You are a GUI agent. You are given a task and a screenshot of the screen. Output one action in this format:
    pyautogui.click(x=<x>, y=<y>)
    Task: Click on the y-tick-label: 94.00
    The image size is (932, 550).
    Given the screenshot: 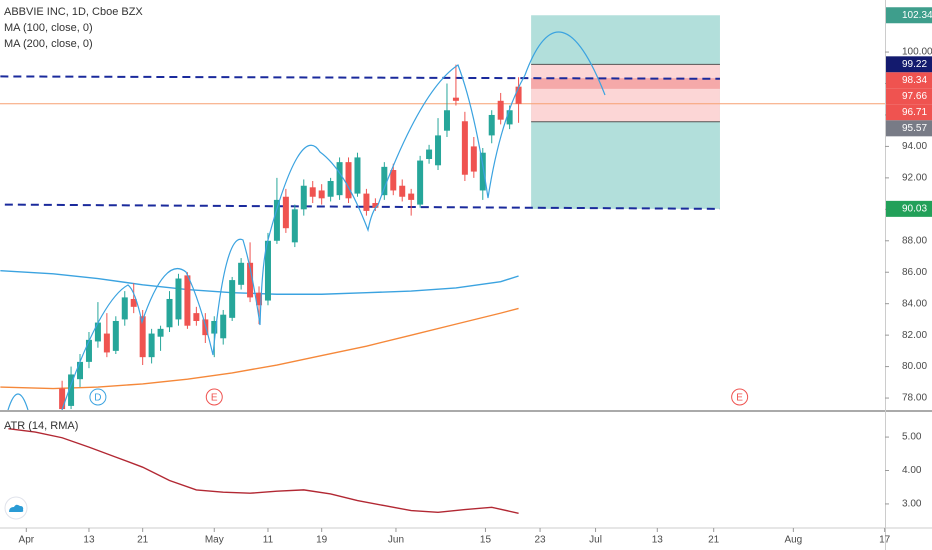 What is the action you would take?
    pyautogui.click(x=914, y=146)
    